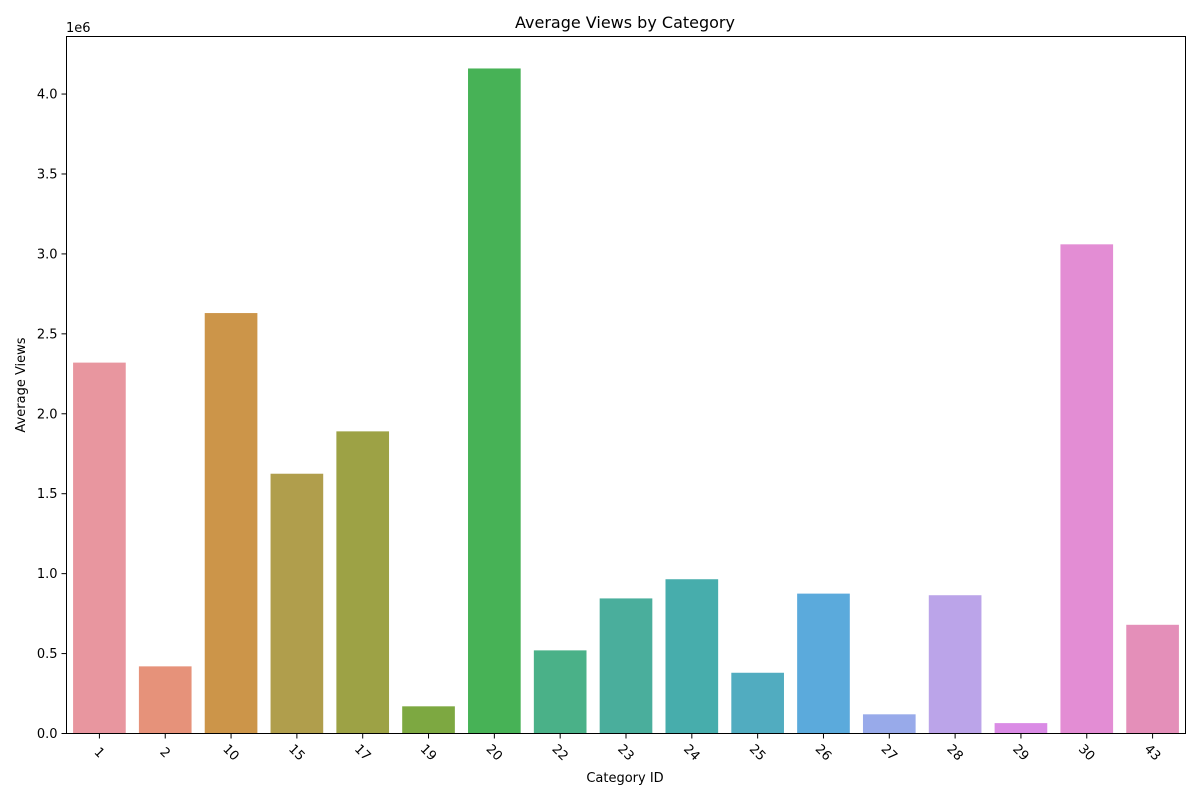 This screenshot has width=1200, height=804. Describe the element at coordinates (1152, 753) in the screenshot. I see `x-tick-label: 43` at that location.